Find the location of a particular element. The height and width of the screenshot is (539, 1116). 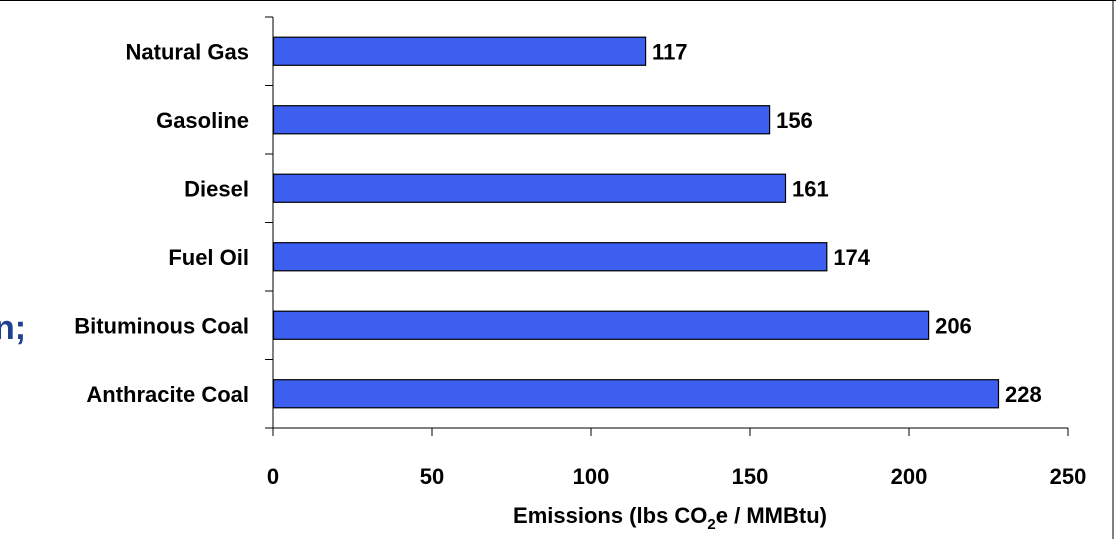

bar-diesel is located at coordinates (529, 188).